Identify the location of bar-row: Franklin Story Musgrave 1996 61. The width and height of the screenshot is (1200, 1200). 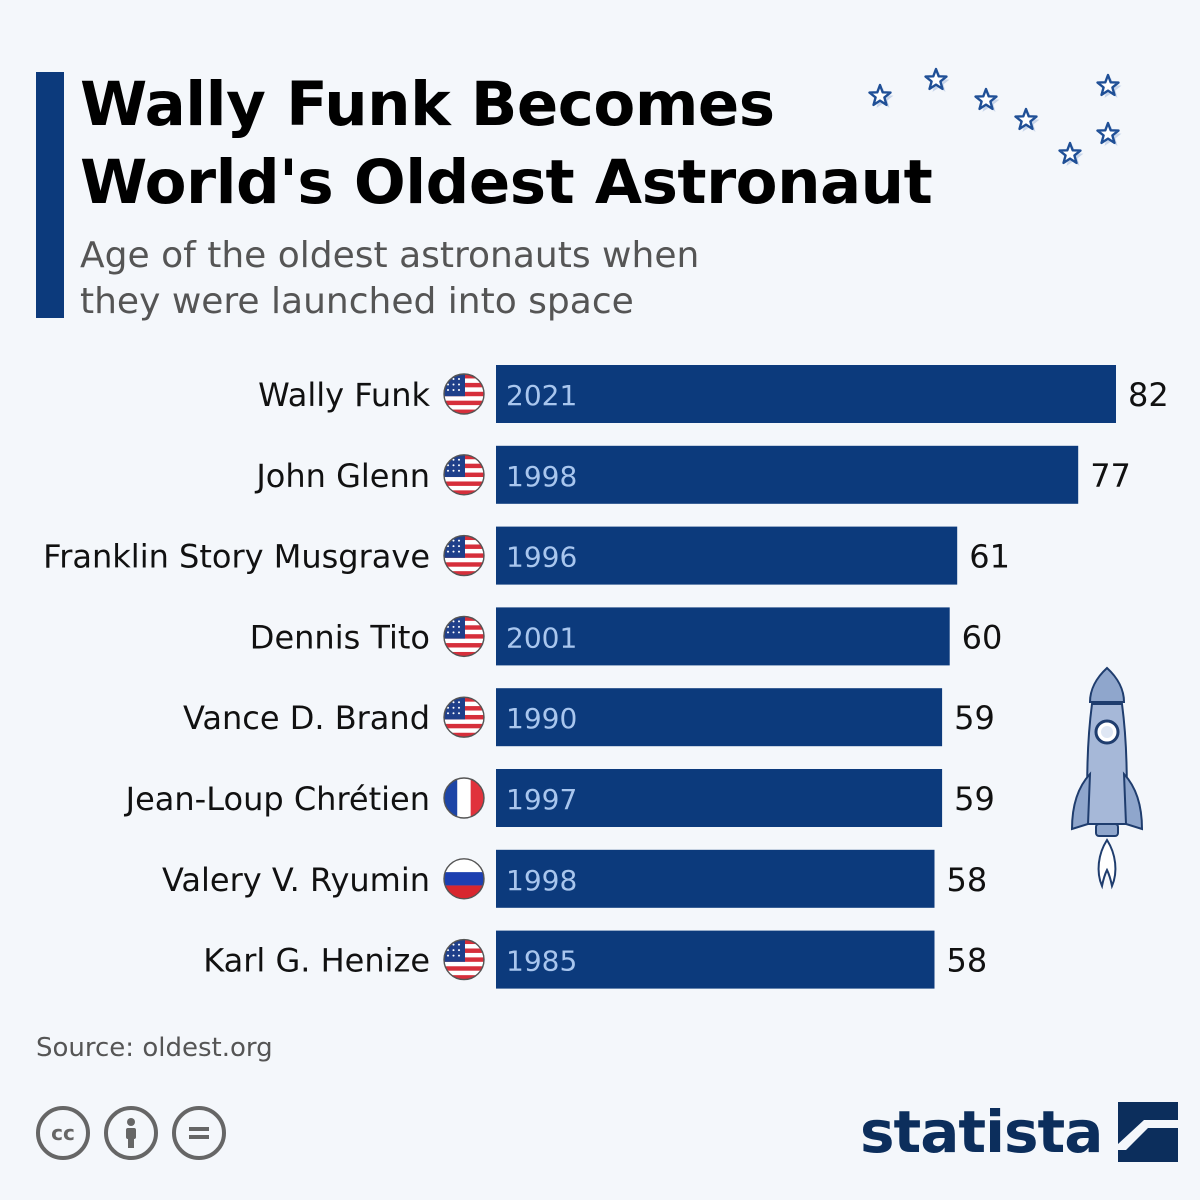
(526, 555).